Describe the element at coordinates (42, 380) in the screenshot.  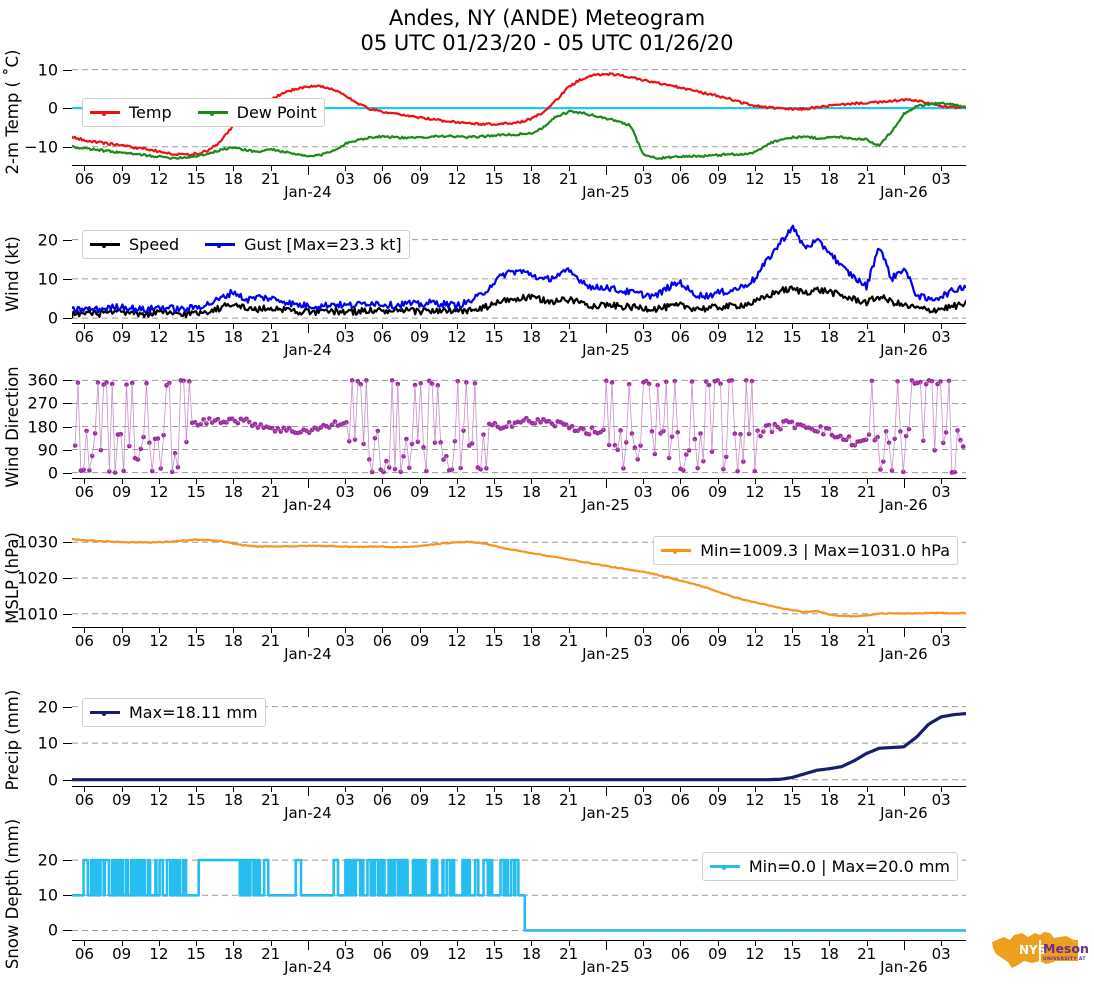
I see `y-tick-label: 360` at that location.